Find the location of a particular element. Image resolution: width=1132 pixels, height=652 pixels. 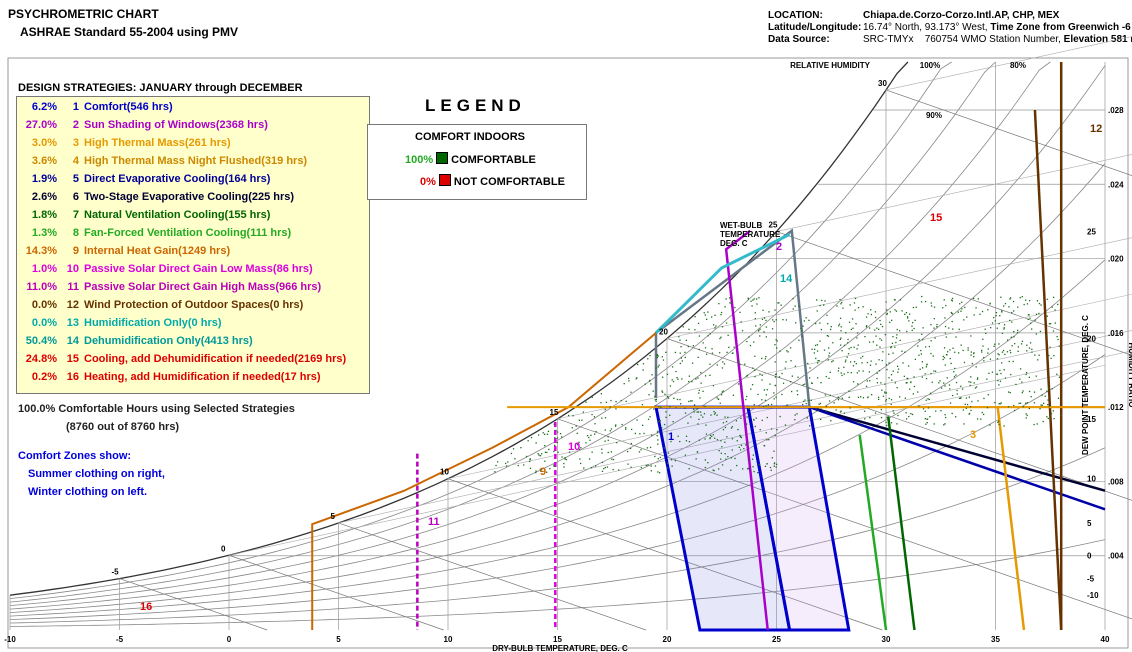

legend-not-swatch is located at coordinates (444, 180).